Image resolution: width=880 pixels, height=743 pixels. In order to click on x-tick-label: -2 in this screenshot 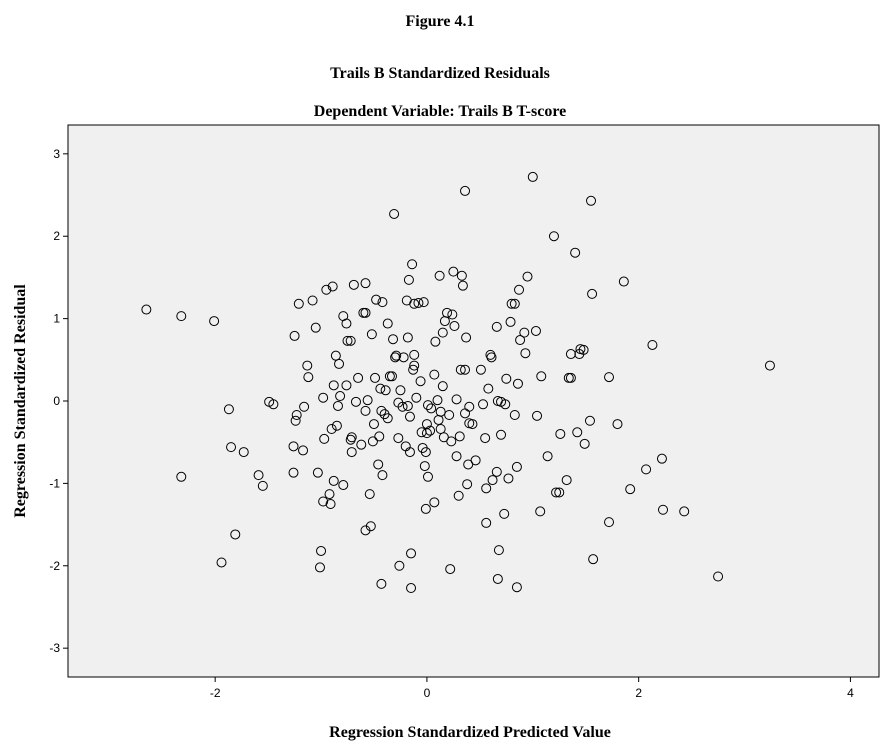, I will do `click(215, 693)`.